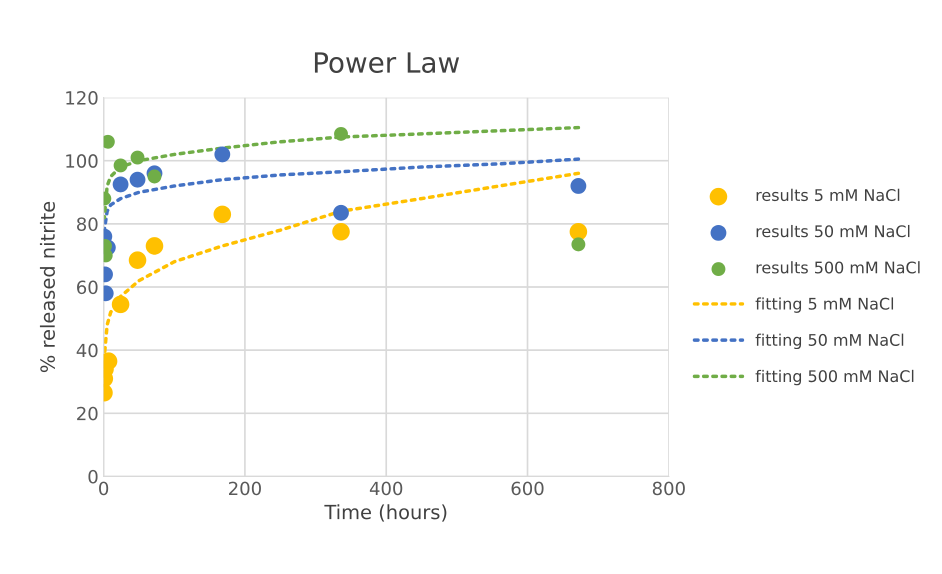 The width and height of the screenshot is (942, 574). I want to click on legend-label: results 50 mM NaCl, so click(833, 231).